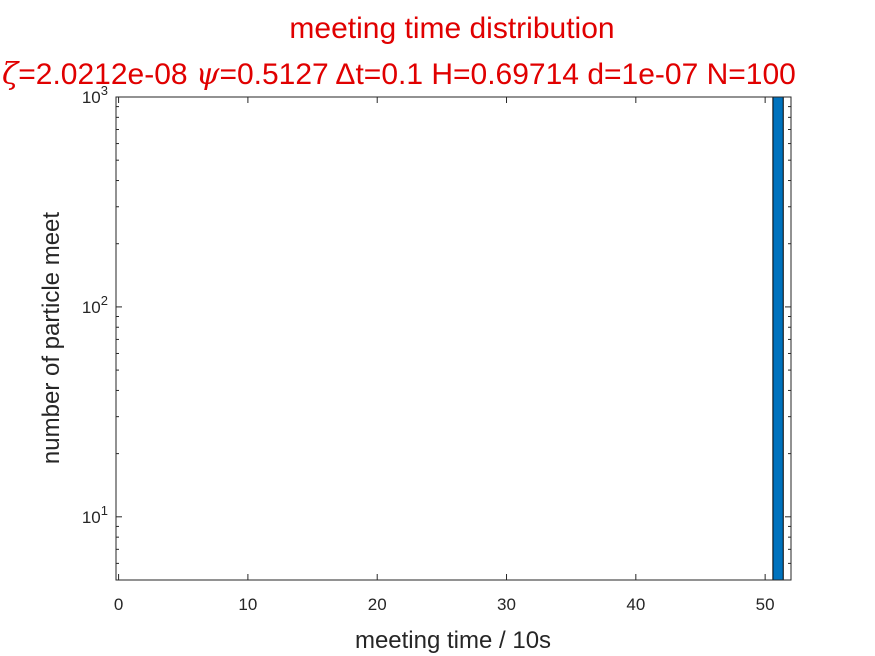 Image resolution: width=875 pixels, height=656 pixels. Describe the element at coordinates (451, 28) in the screenshot. I see `chart-title: meeting time distribution` at that location.